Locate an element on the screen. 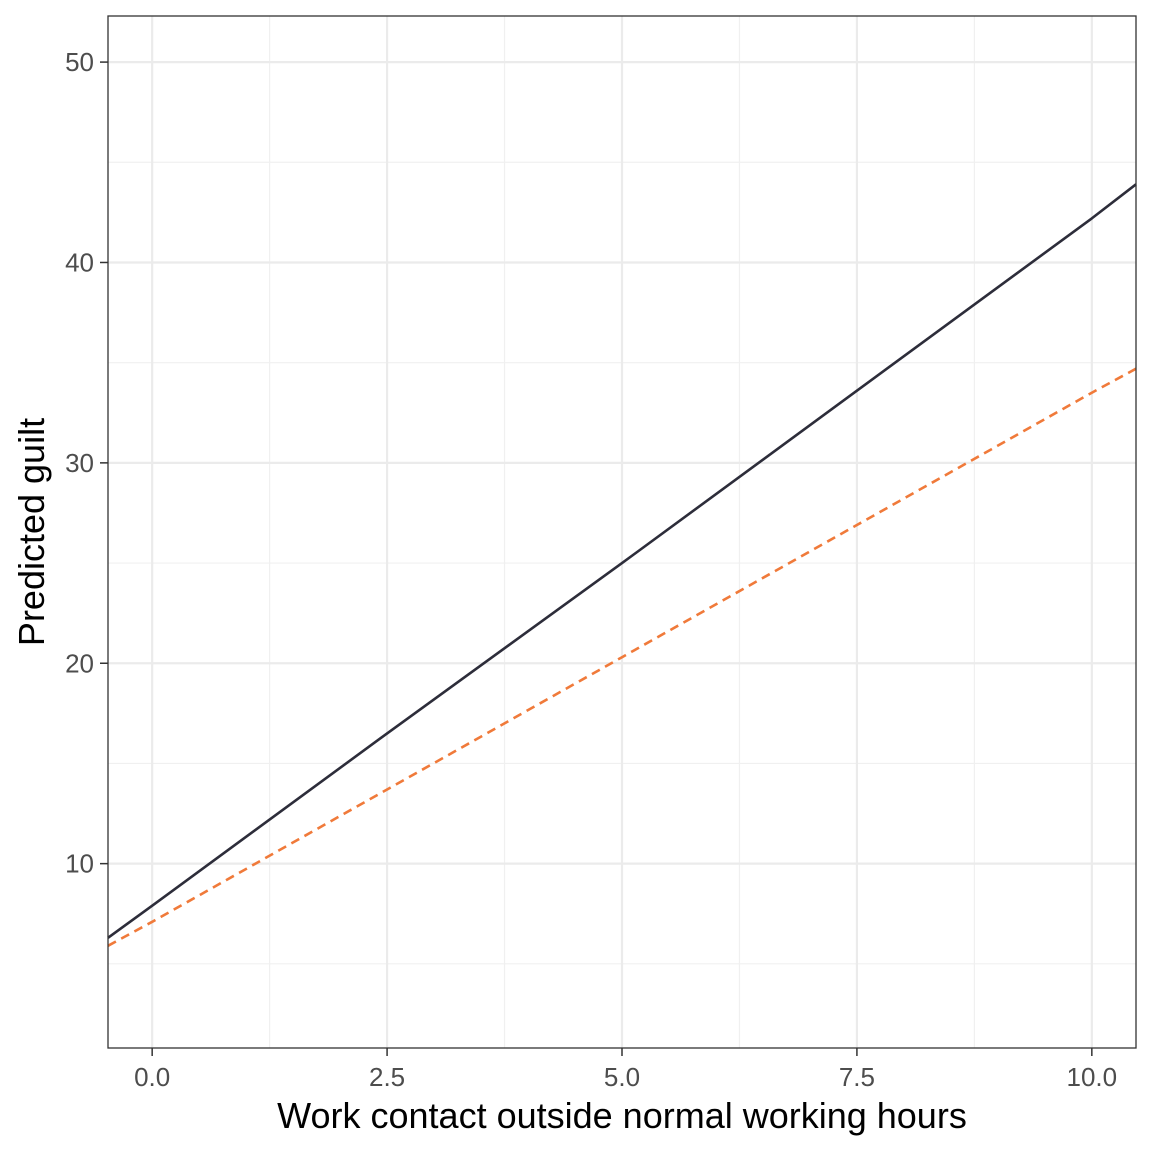 The width and height of the screenshot is (1152, 1152). x-tick-label: 2.5 is located at coordinates (387, 1077).